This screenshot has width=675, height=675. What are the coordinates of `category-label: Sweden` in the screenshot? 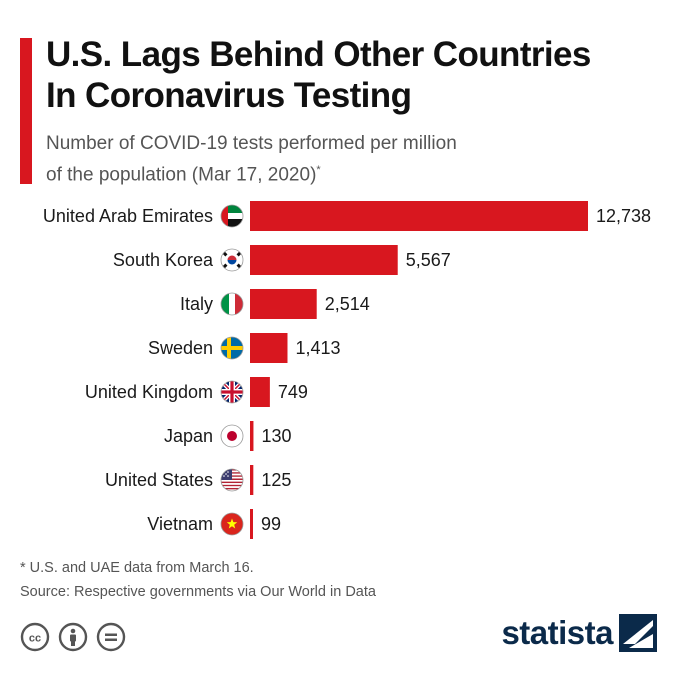 It's located at (180, 348).